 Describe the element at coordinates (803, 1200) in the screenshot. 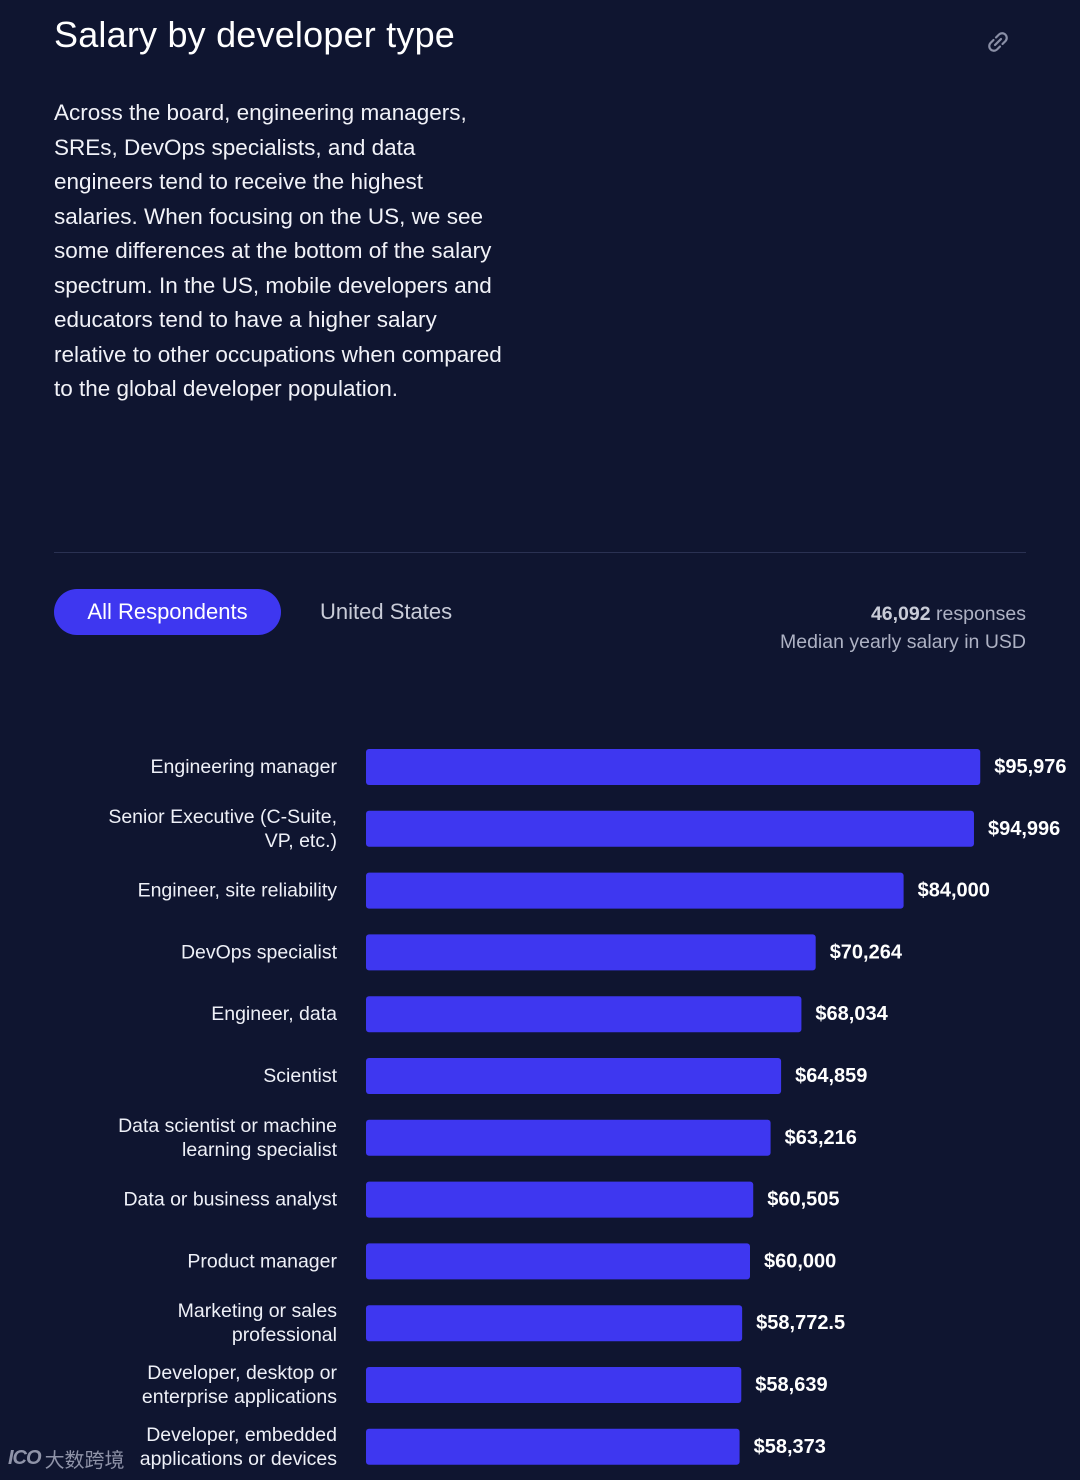

I see `value-label-data-or-business-analyst: $60,505` at that location.